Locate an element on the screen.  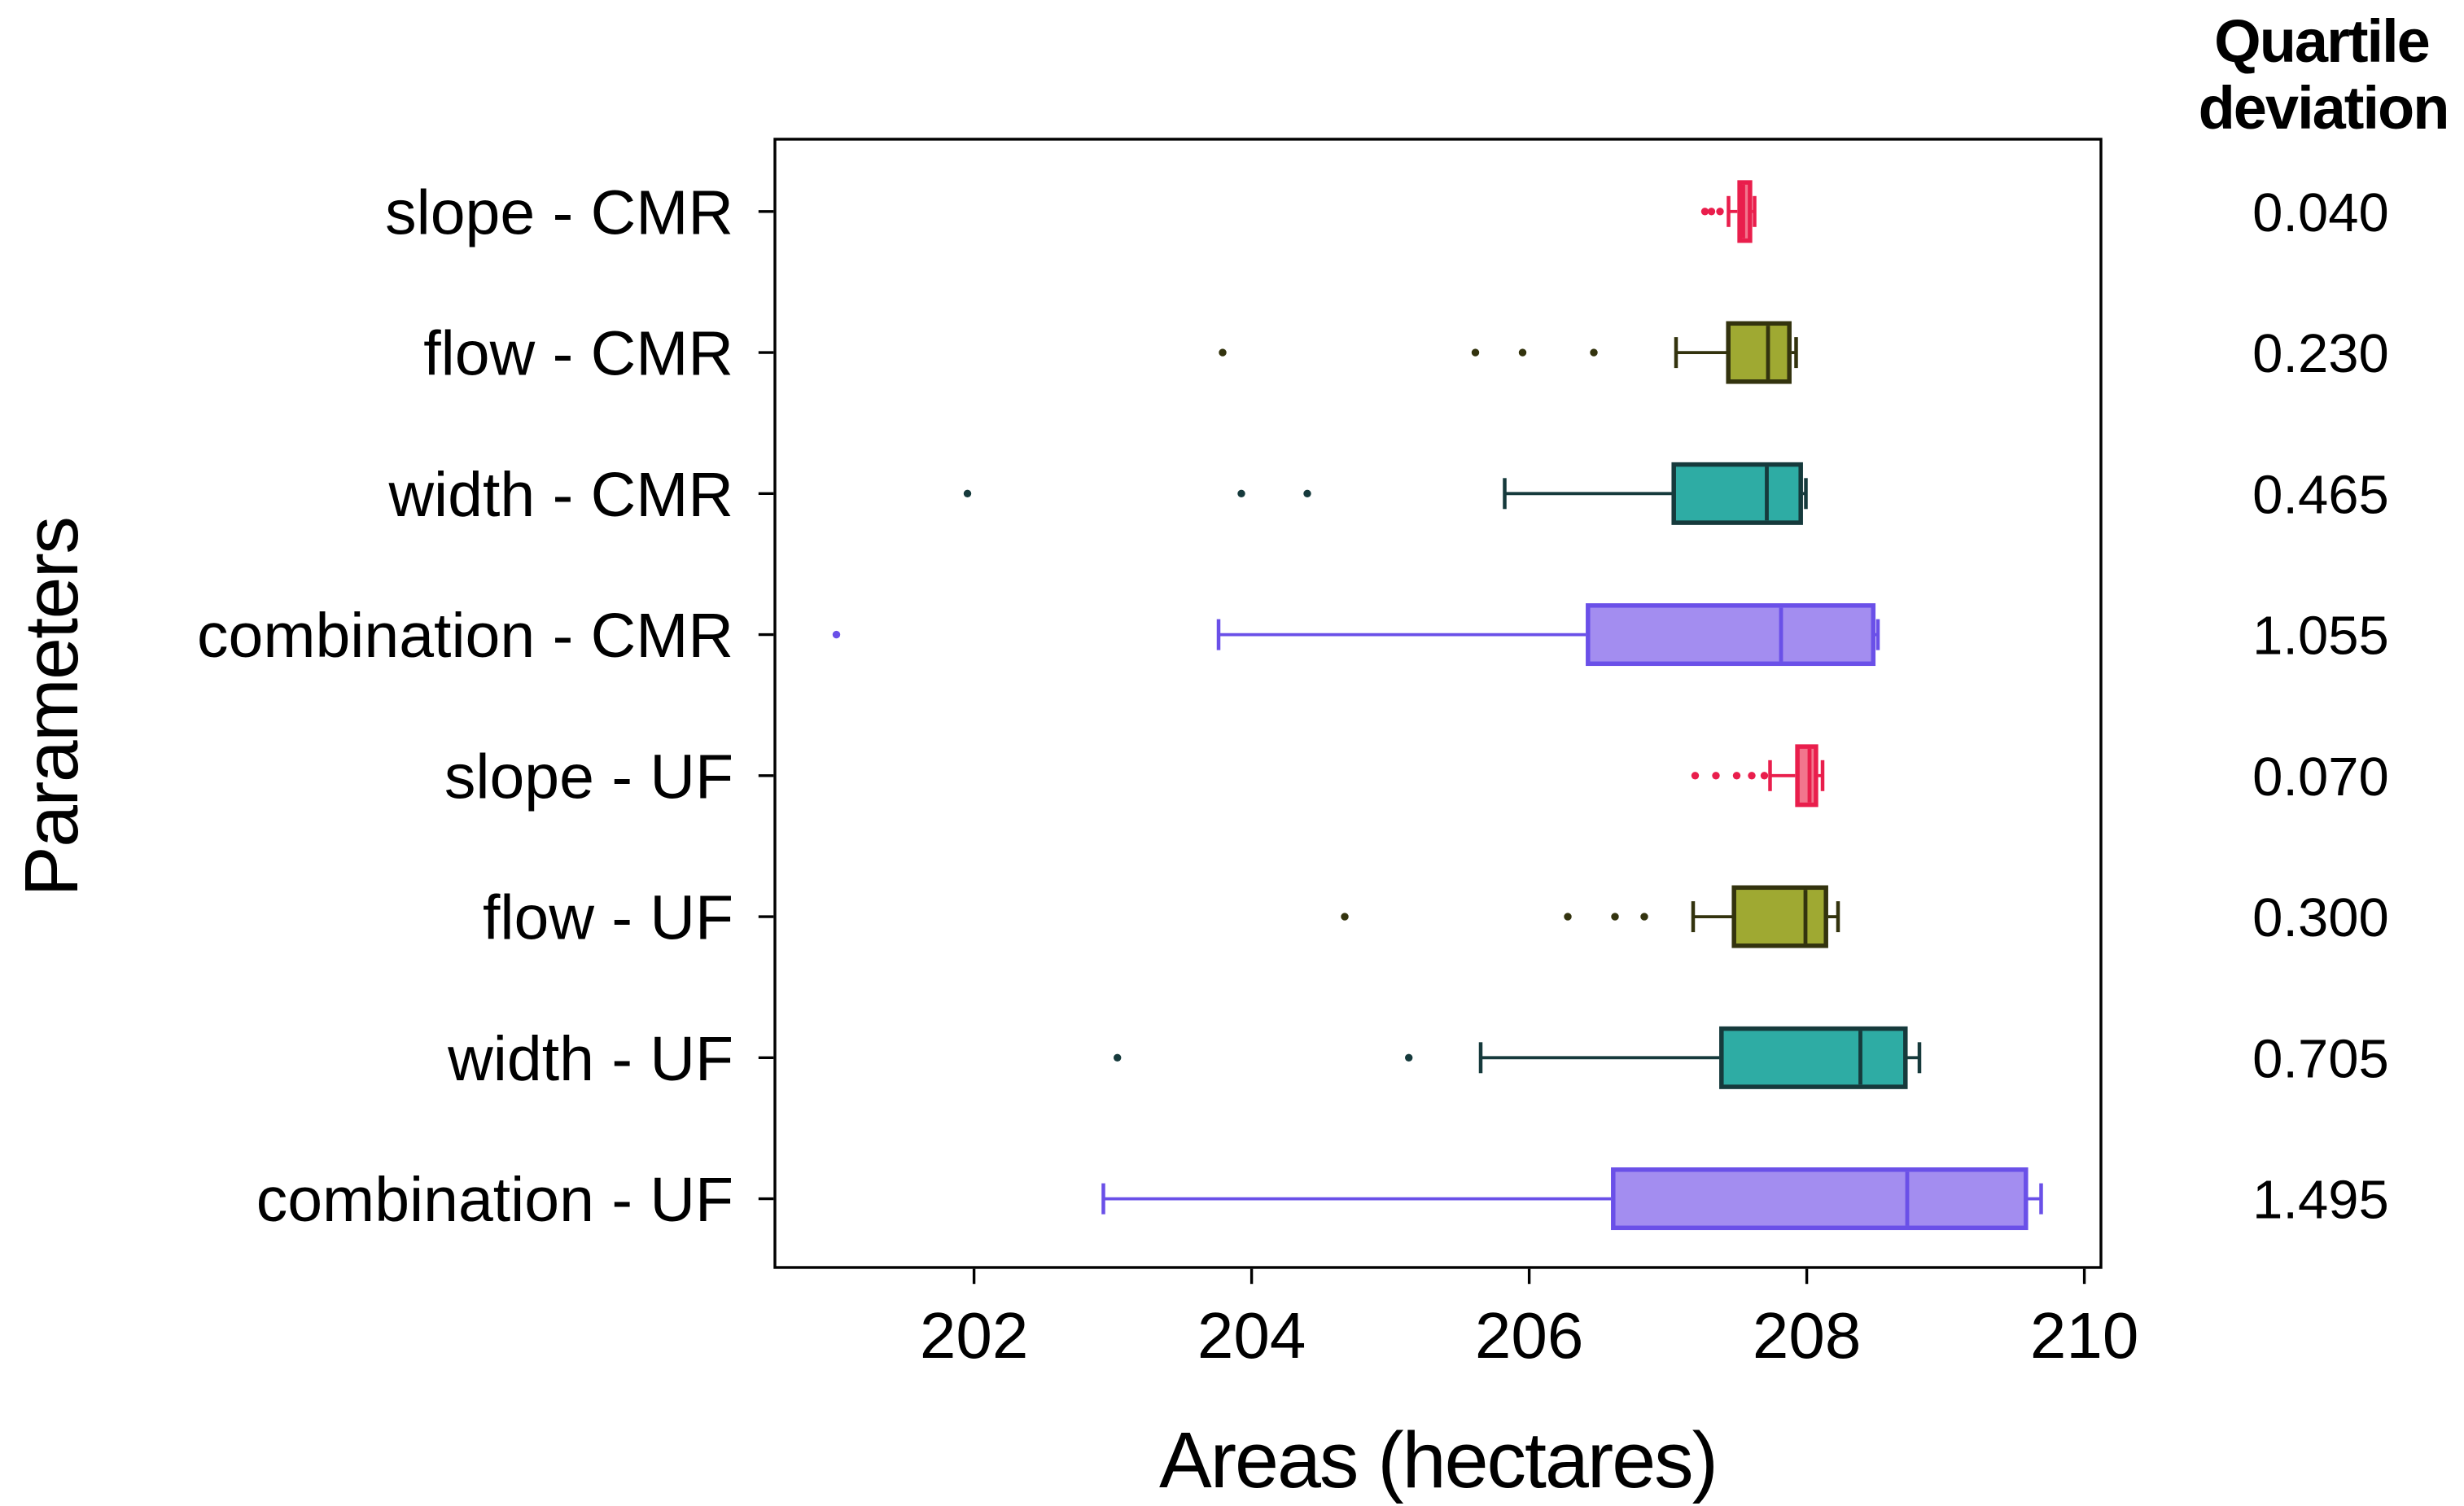
svg-text: width - CMR is located at coordinates (560, 495).